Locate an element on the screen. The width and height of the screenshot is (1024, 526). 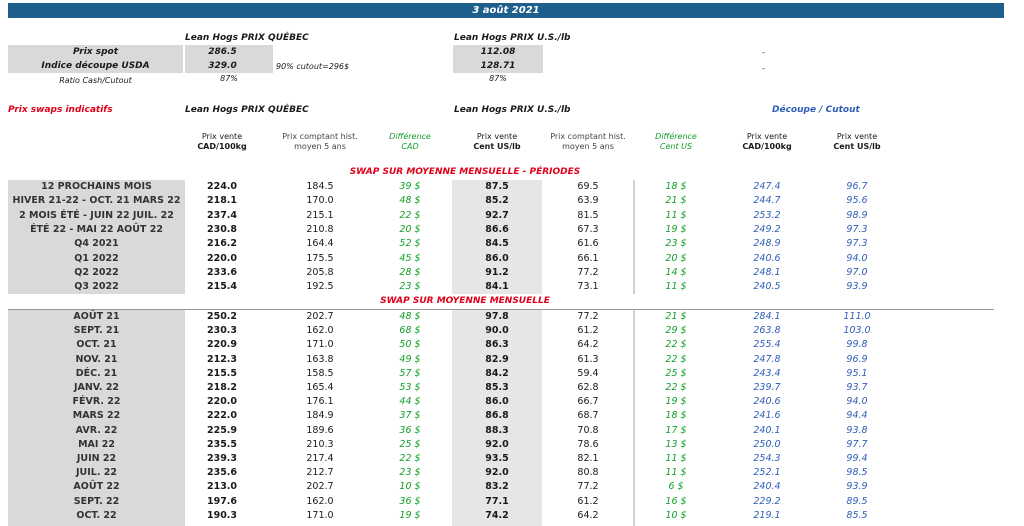
cutout-us: 97.3 is located at coordinates (857, 244).